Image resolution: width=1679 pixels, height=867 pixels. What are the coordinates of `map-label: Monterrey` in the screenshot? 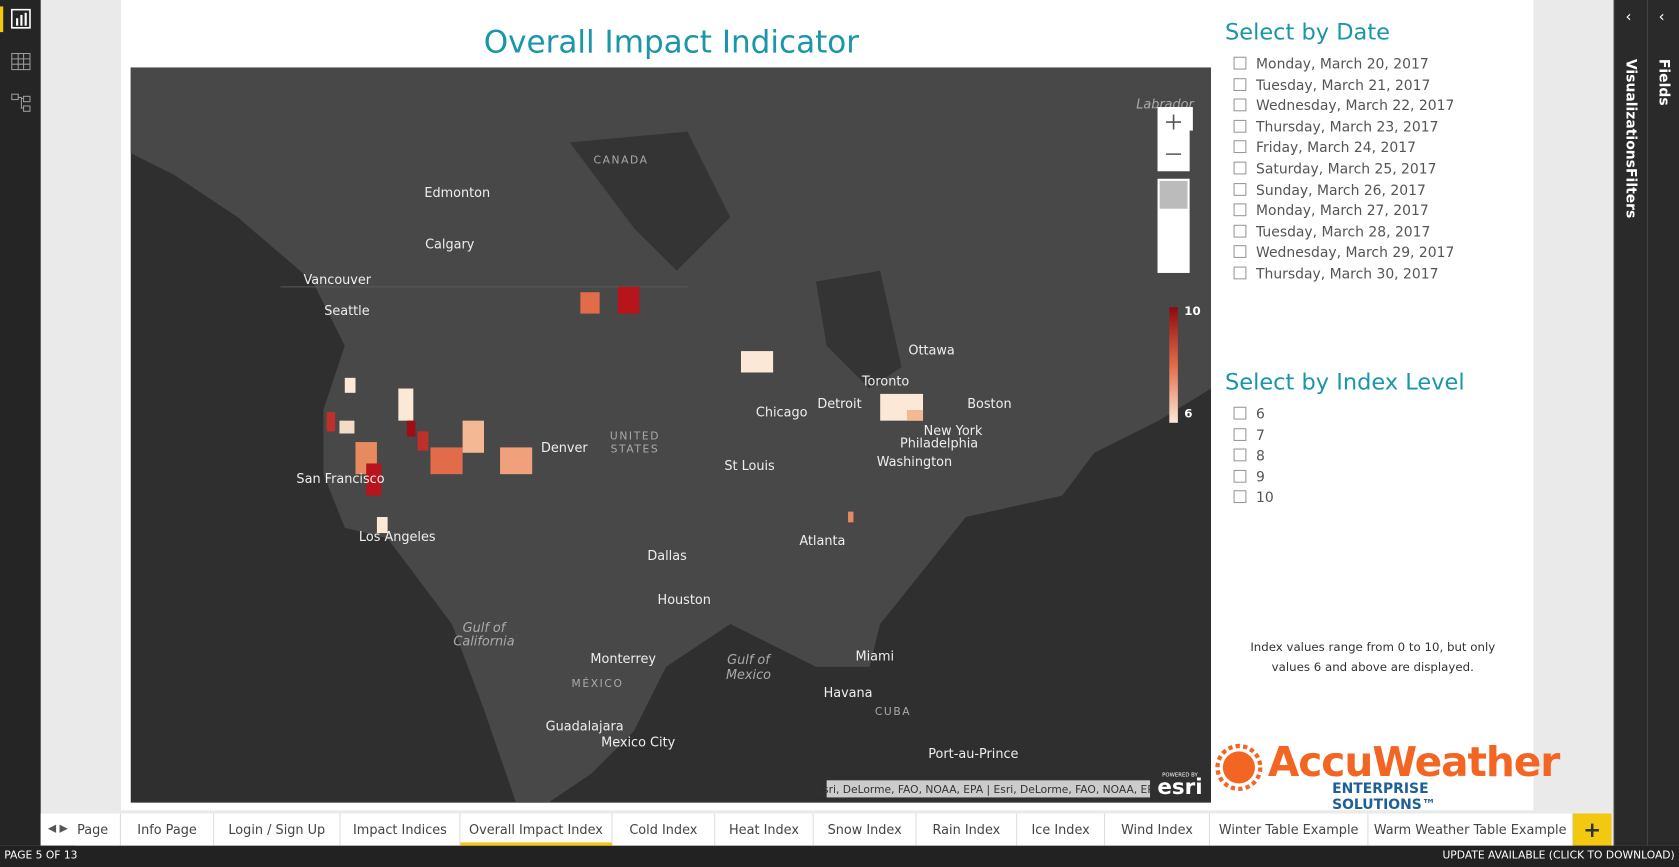 It's located at (623, 659).